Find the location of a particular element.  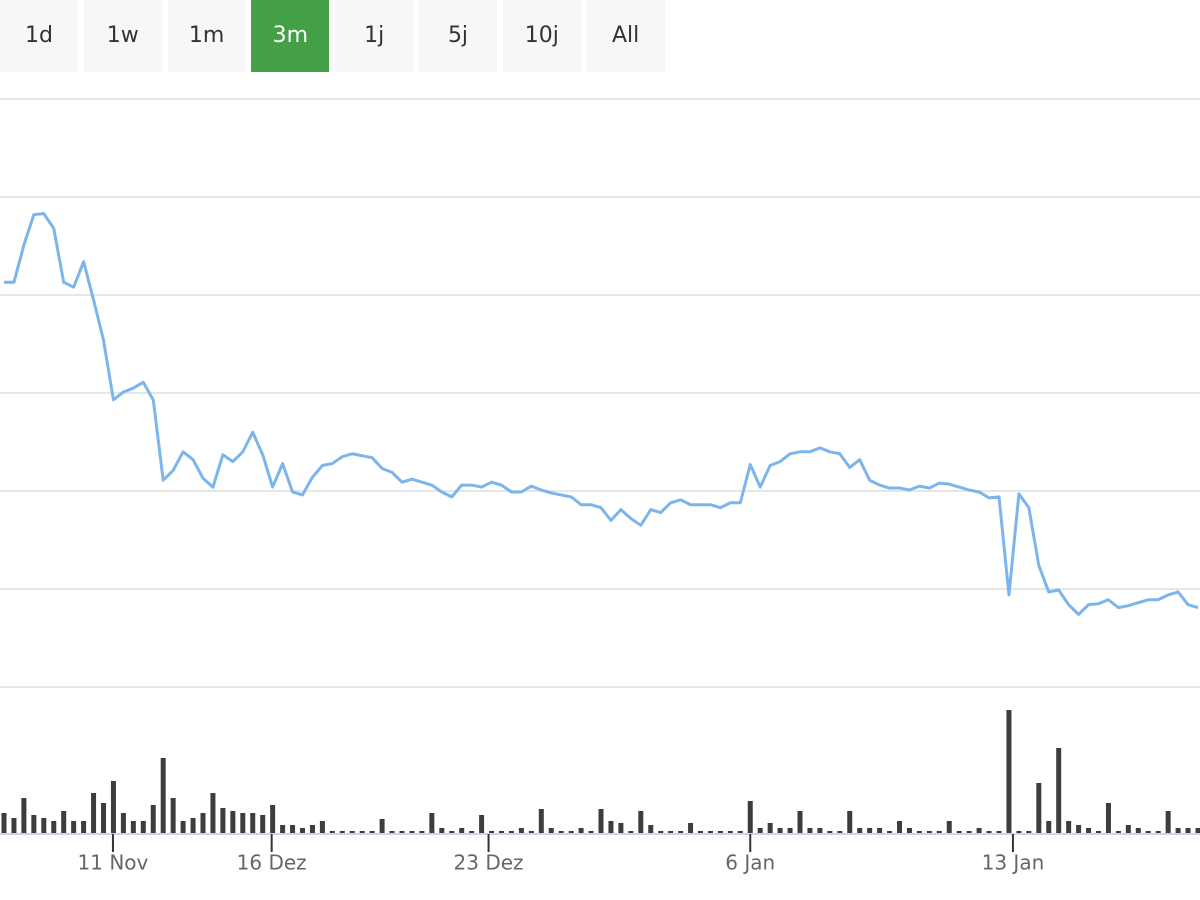

range-button: All is located at coordinates (625, 36).